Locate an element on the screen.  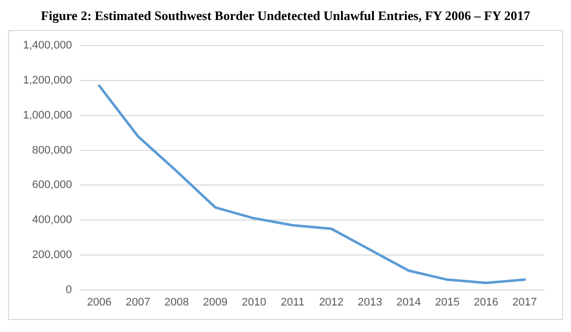
x-tick-label: 2007 is located at coordinates (138, 302).